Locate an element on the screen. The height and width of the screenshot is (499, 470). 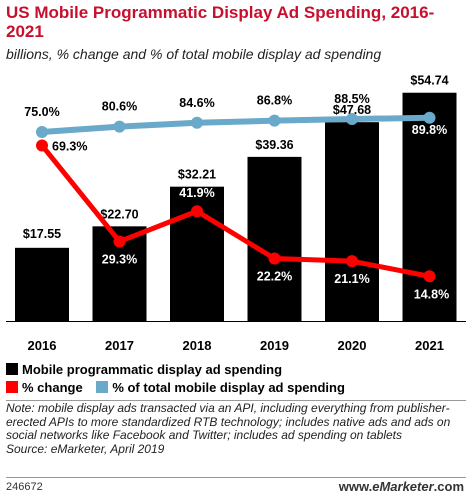
share-point-2021 is located at coordinates (429, 117).